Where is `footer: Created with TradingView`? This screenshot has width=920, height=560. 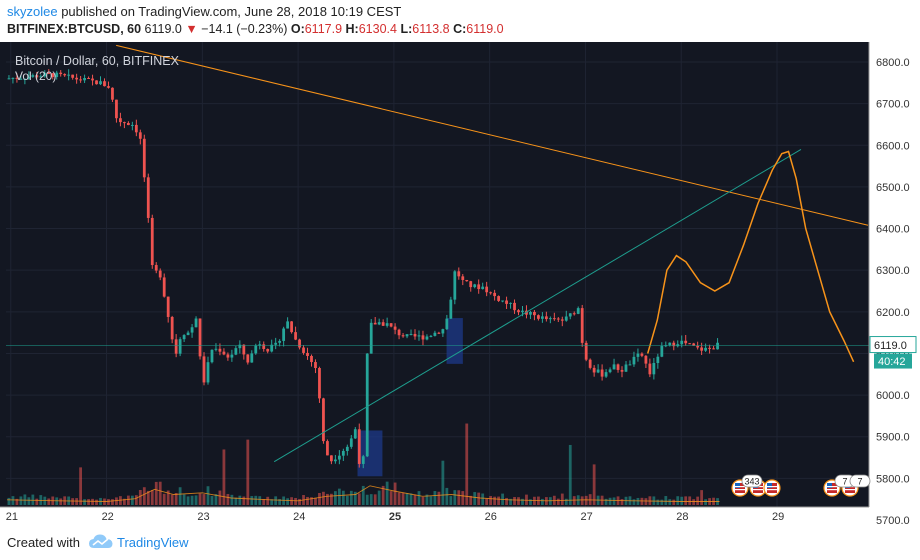
footer: Created with TradingView is located at coordinates (460, 543).